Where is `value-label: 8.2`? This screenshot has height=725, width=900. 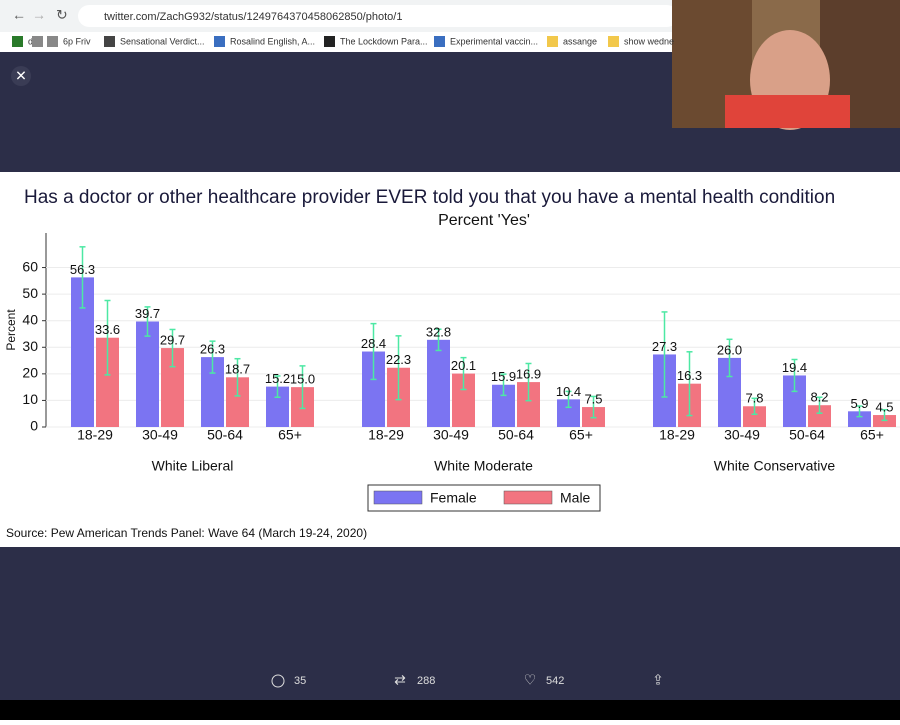 value-label: 8.2 is located at coordinates (819, 397).